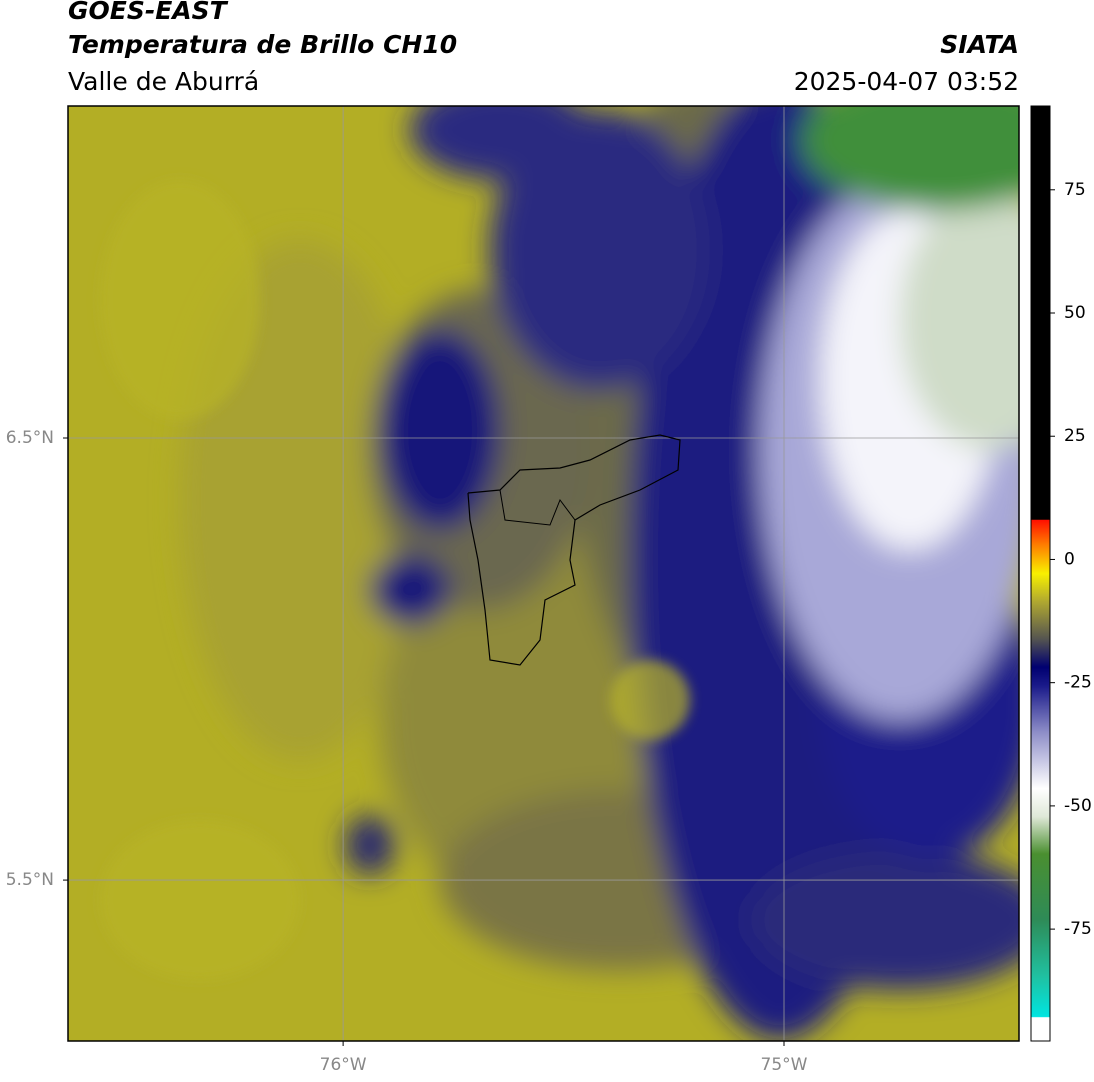  Describe the element at coordinates (1078, 683) in the screenshot. I see `colorbar-tick-label: -25` at that location.